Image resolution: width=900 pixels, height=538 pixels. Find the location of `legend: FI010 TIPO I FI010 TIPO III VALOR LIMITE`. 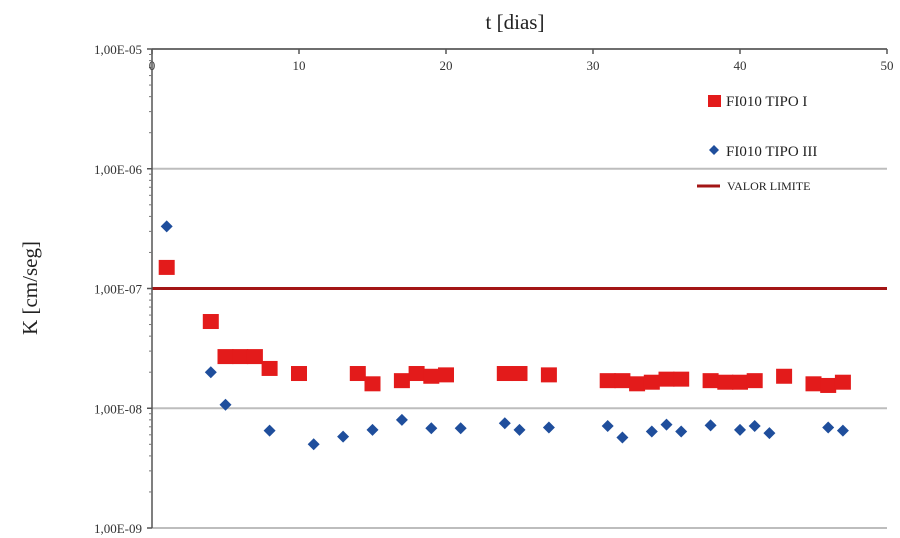

legend: FI010 TIPO I FI010 TIPO III VALOR LIMITE is located at coordinates (757, 143).